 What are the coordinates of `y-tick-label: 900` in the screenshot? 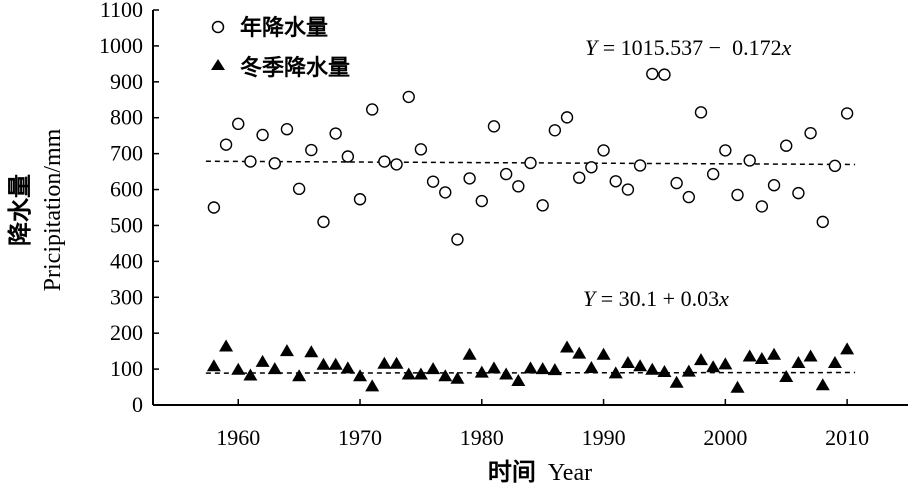 It's located at (126, 81).